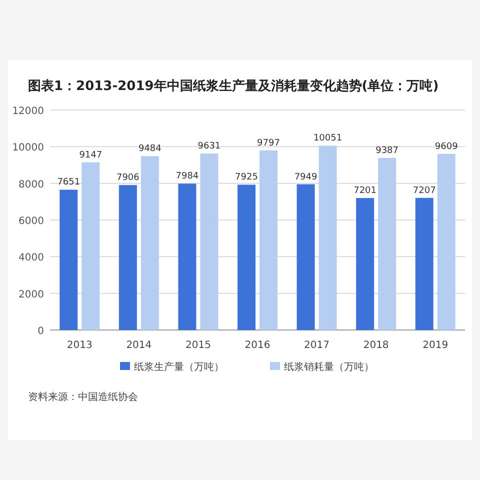  Describe the element at coordinates (150, 149) in the screenshot. I see `data-label: 9484` at that location.